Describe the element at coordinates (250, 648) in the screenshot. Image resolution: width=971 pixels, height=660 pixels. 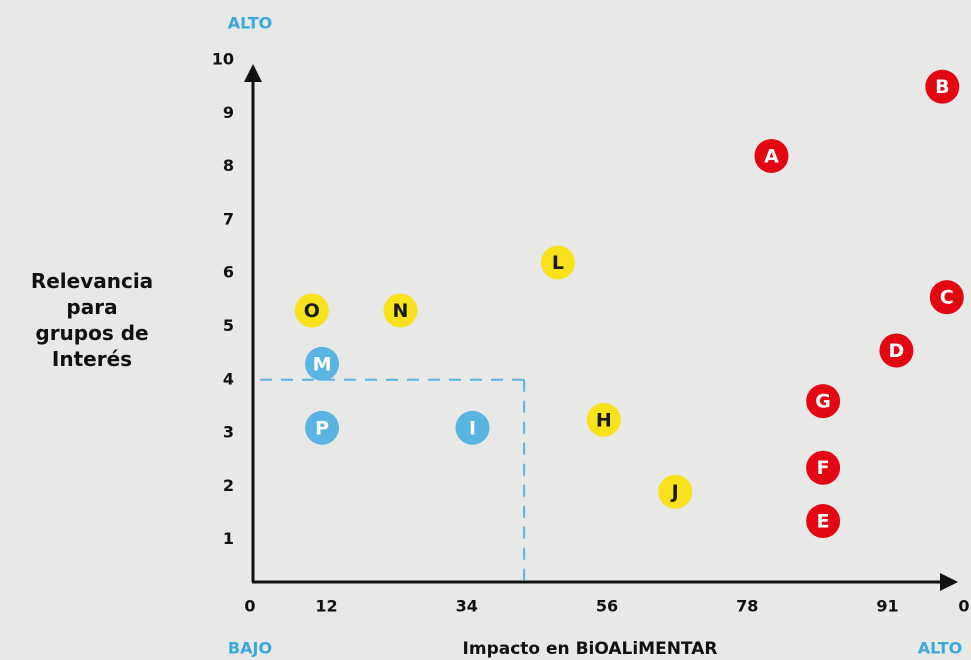
I see `x-low-label: BAJO` at that location.